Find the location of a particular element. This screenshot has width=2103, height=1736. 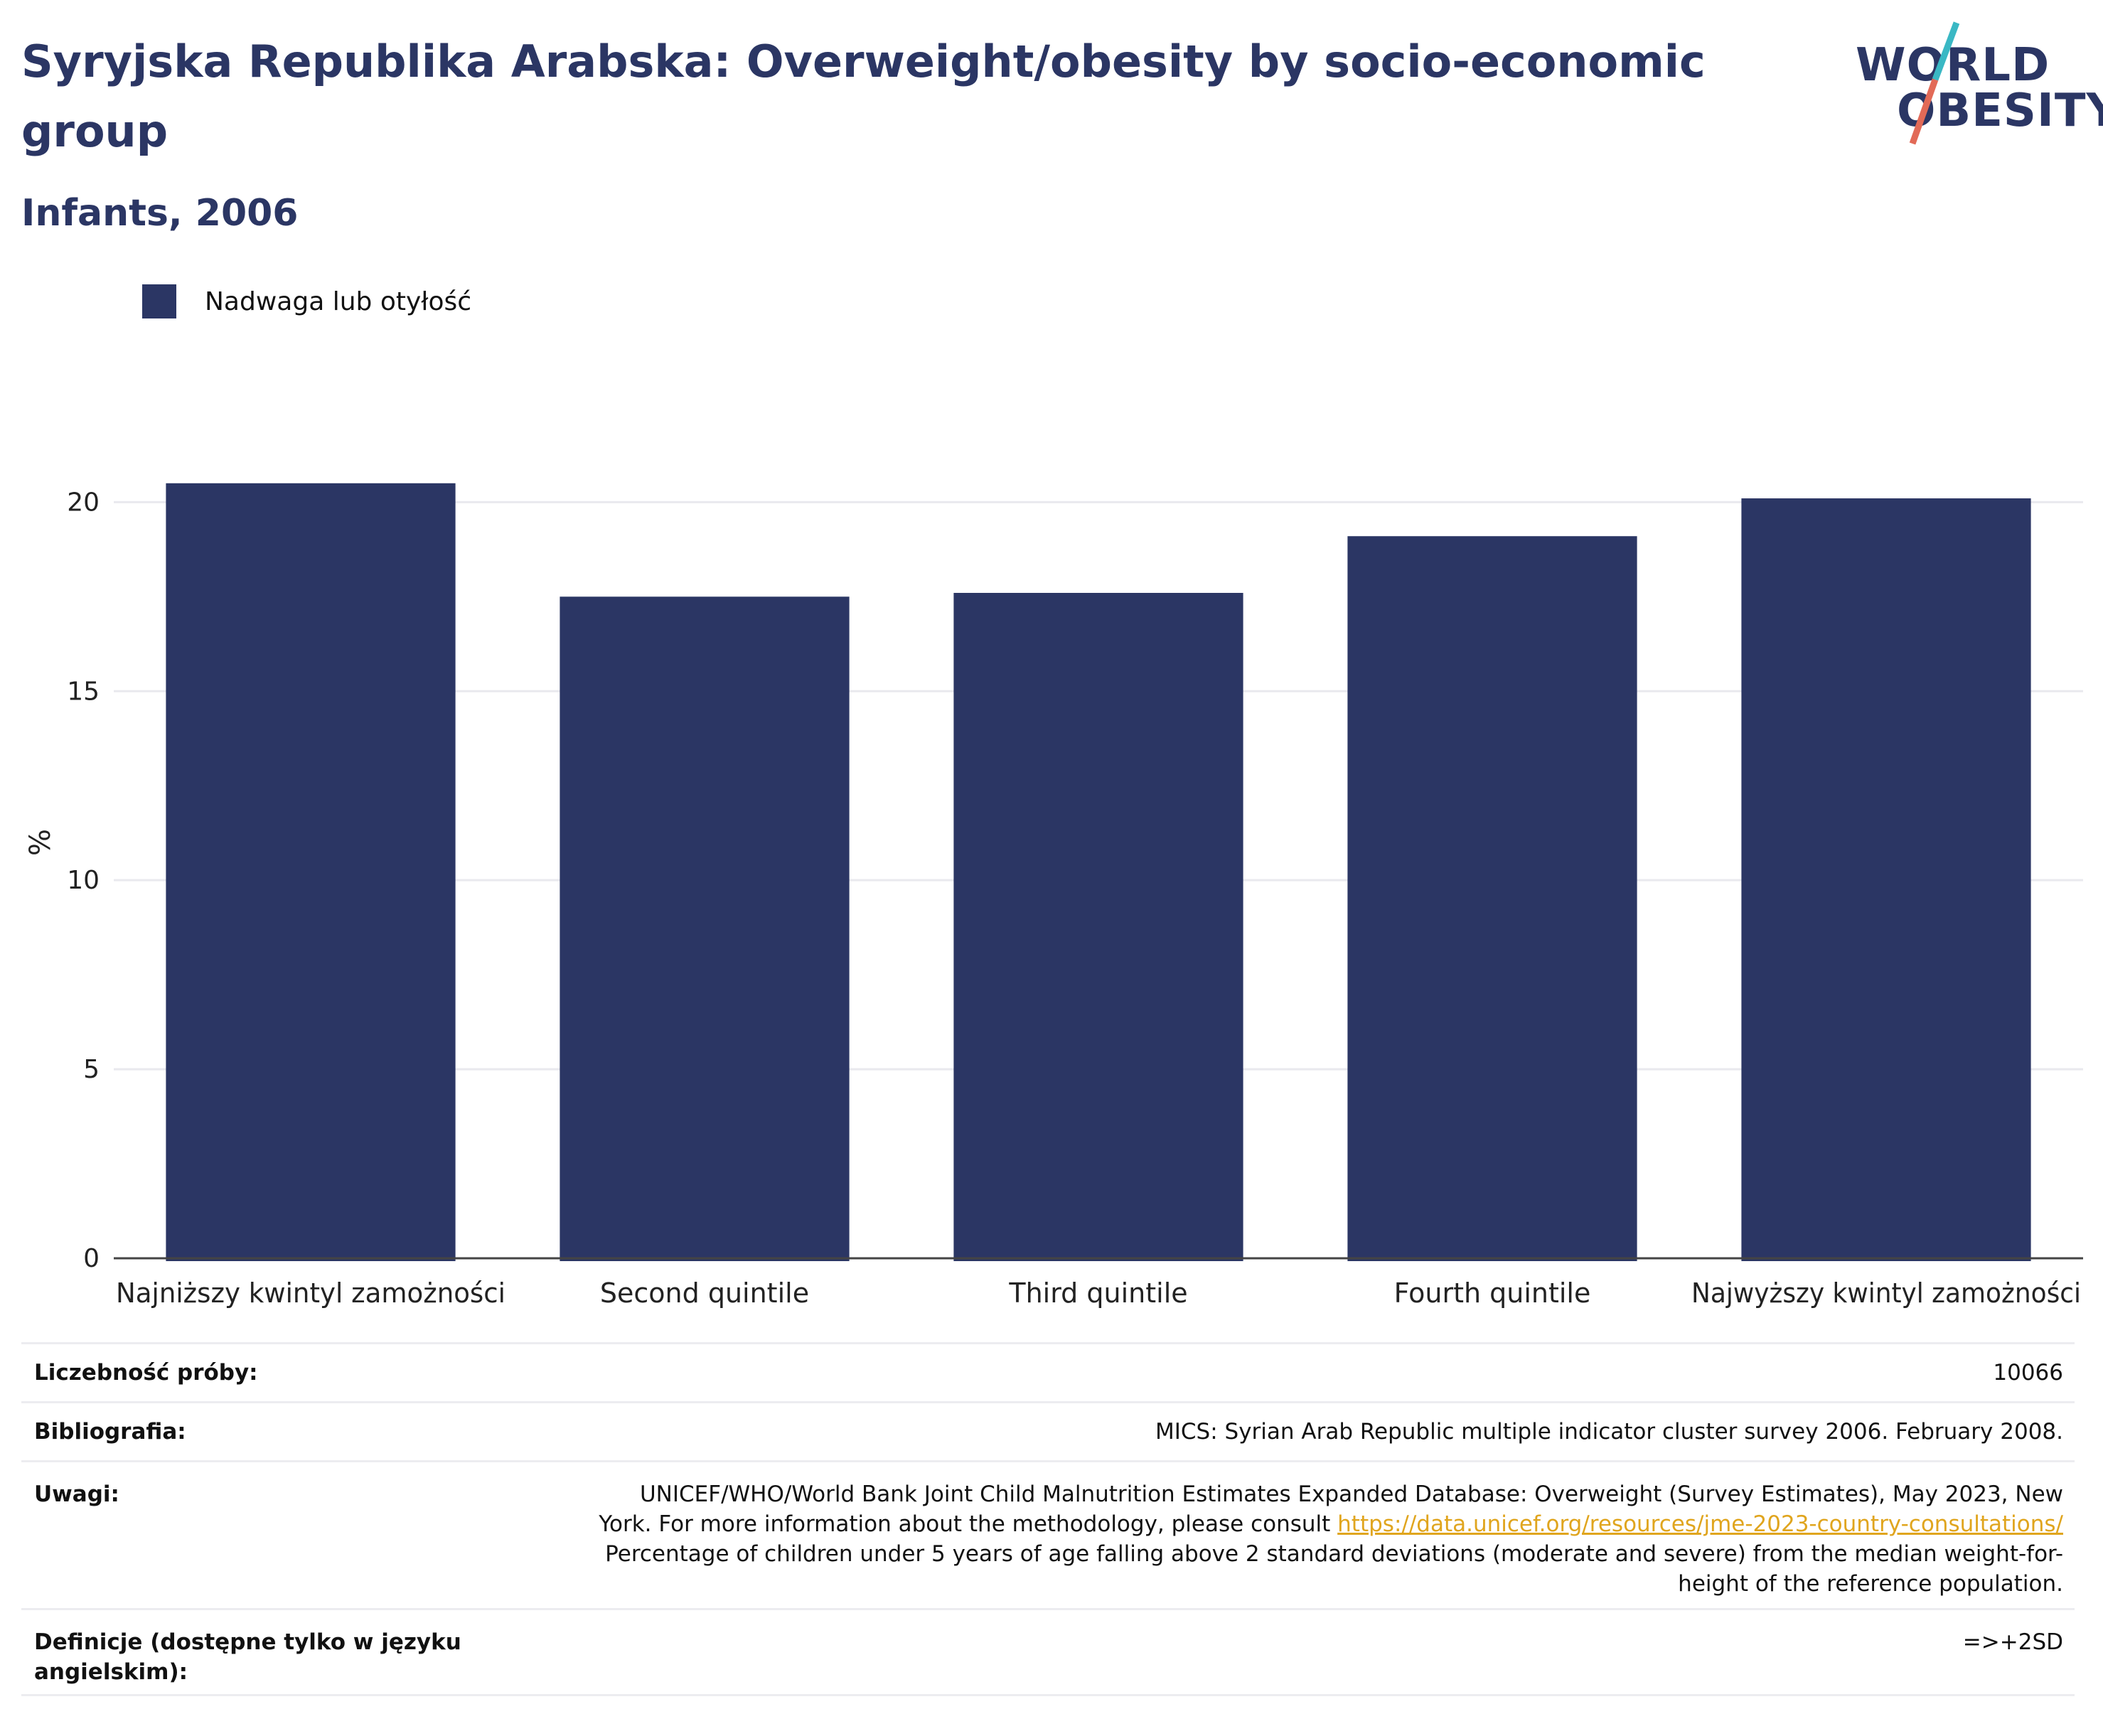

y-tick-label: 10 is located at coordinates (83, 880).